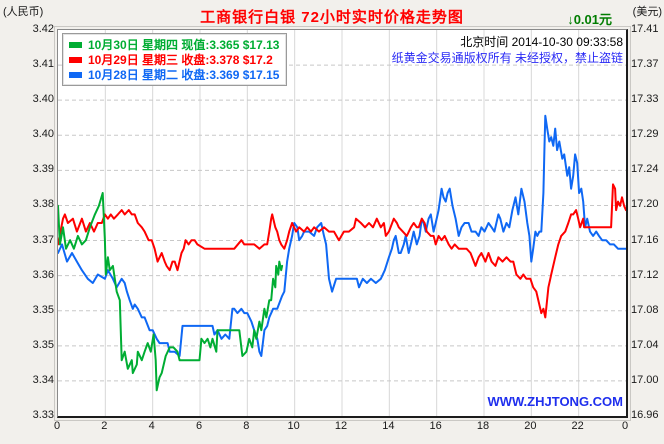 The width and height of the screenshot is (664, 444). I want to click on y-axis-label-right: 17.33, so click(645, 99).